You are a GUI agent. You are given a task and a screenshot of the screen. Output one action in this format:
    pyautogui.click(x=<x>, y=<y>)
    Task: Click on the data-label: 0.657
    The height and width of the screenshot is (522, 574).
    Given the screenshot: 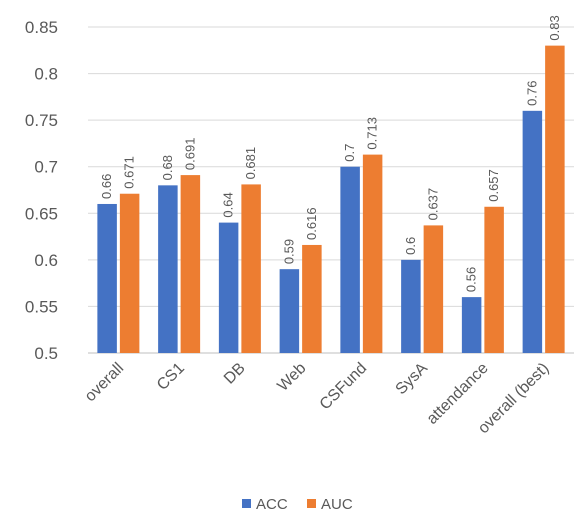 What is the action you would take?
    pyautogui.click(x=493, y=185)
    